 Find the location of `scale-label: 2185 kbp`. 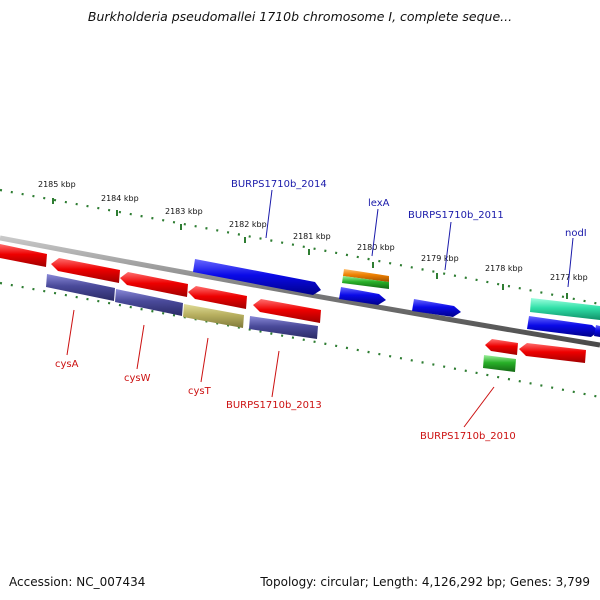

scale-label: 2185 kbp is located at coordinates (57, 184).